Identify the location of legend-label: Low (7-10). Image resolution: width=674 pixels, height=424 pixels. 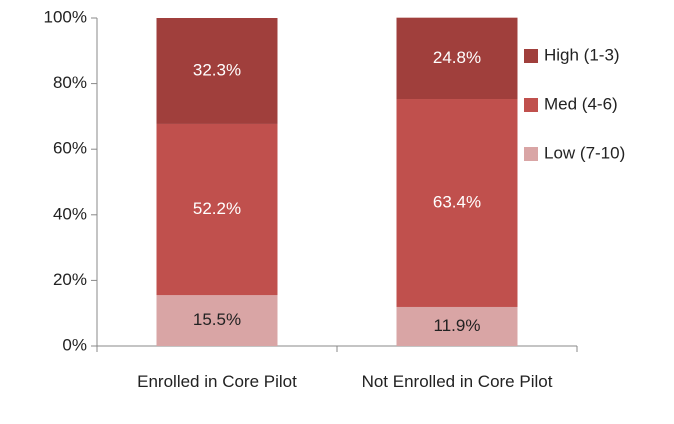
(584, 152).